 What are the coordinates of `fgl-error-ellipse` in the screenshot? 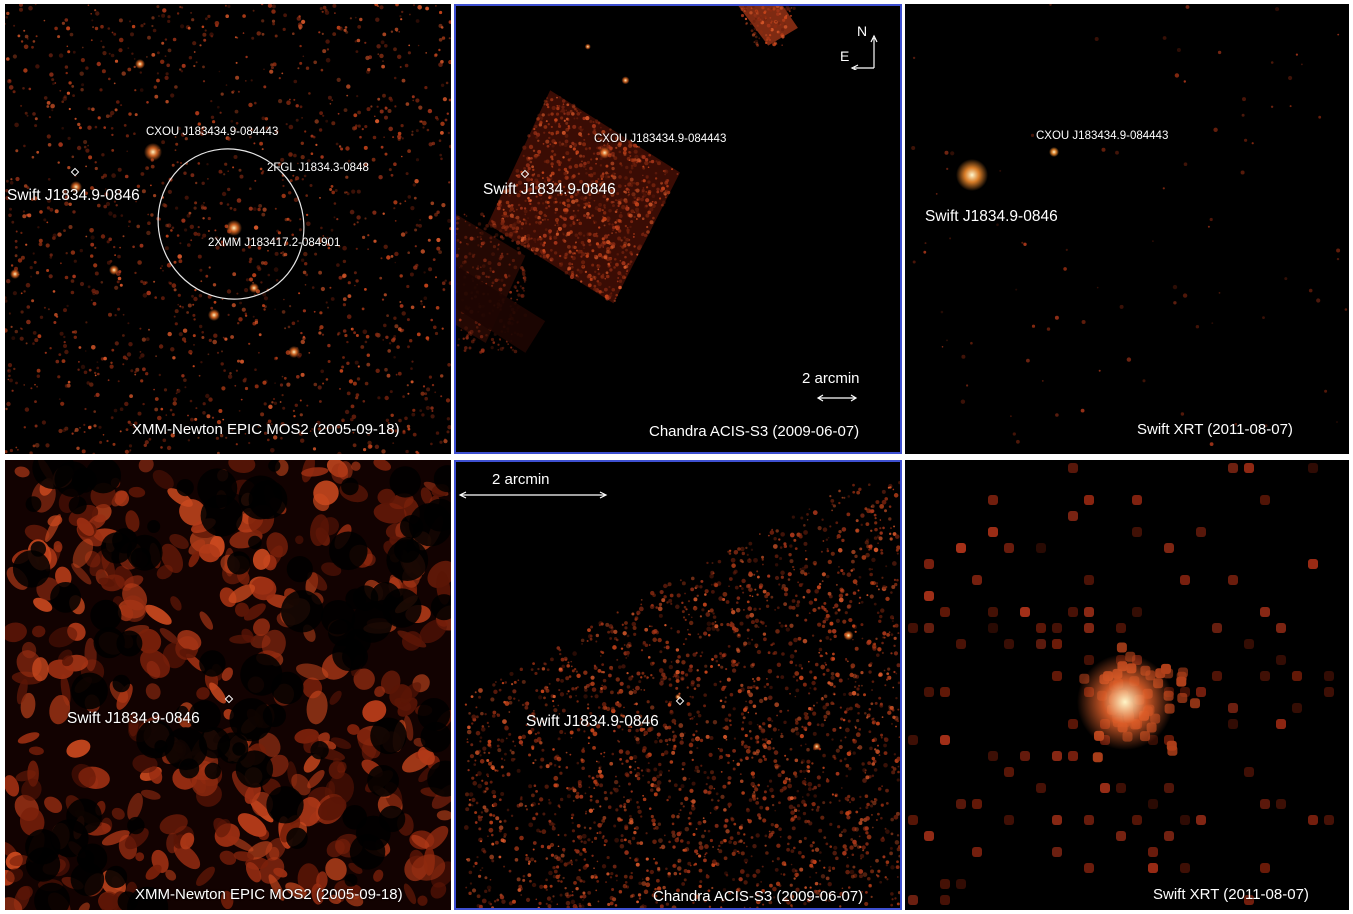 It's located at (231, 224).